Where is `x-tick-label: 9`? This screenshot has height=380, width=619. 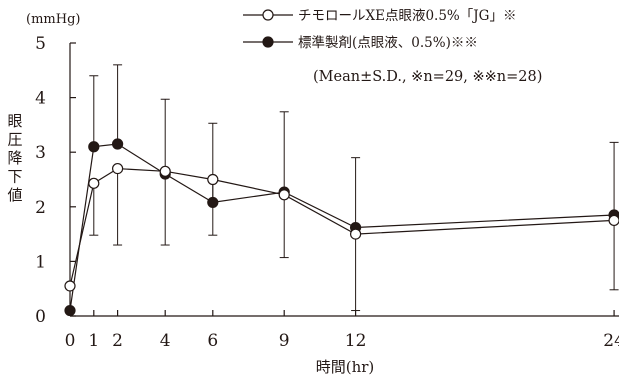 x-tick-label: 9 is located at coordinates (284, 341).